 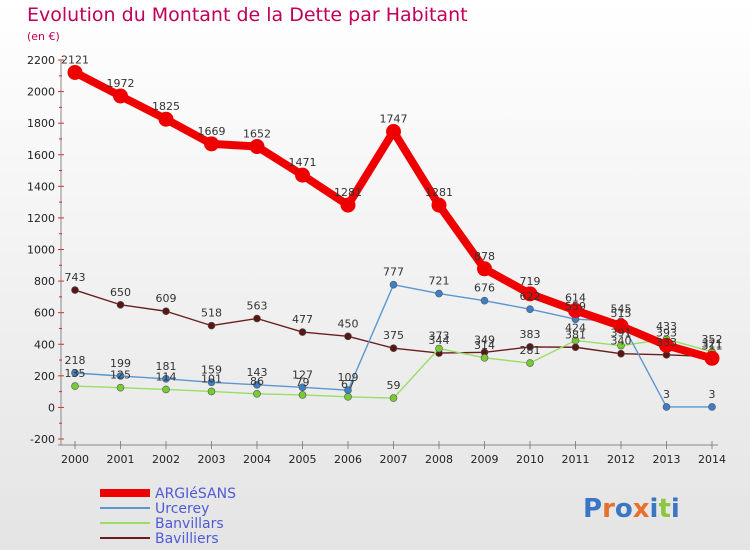 I want to click on y-tick-label: 1400, so click(x=41, y=186).